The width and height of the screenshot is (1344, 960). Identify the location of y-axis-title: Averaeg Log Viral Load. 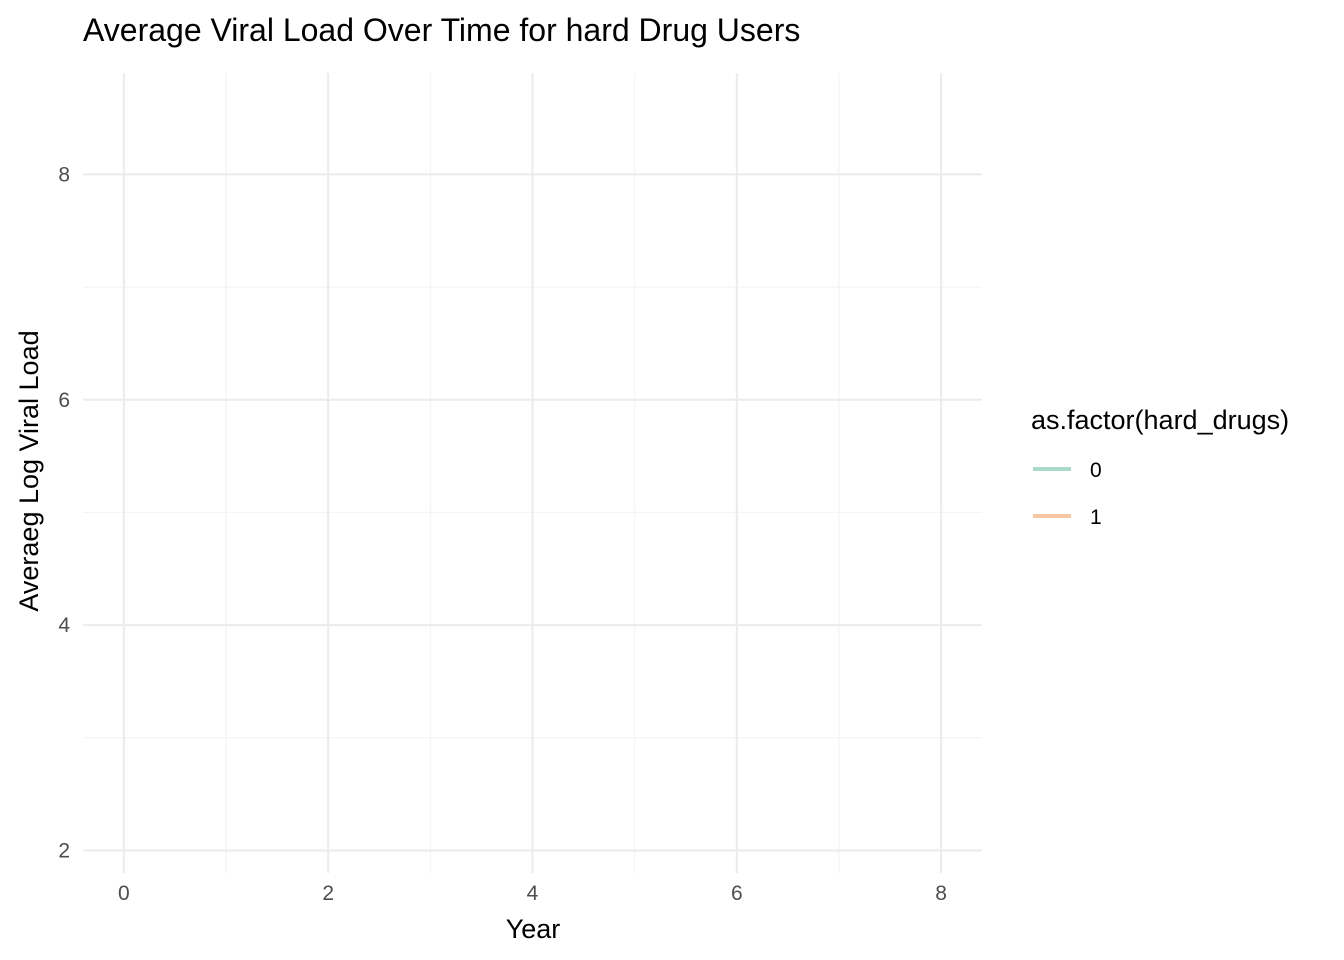
(29, 470).